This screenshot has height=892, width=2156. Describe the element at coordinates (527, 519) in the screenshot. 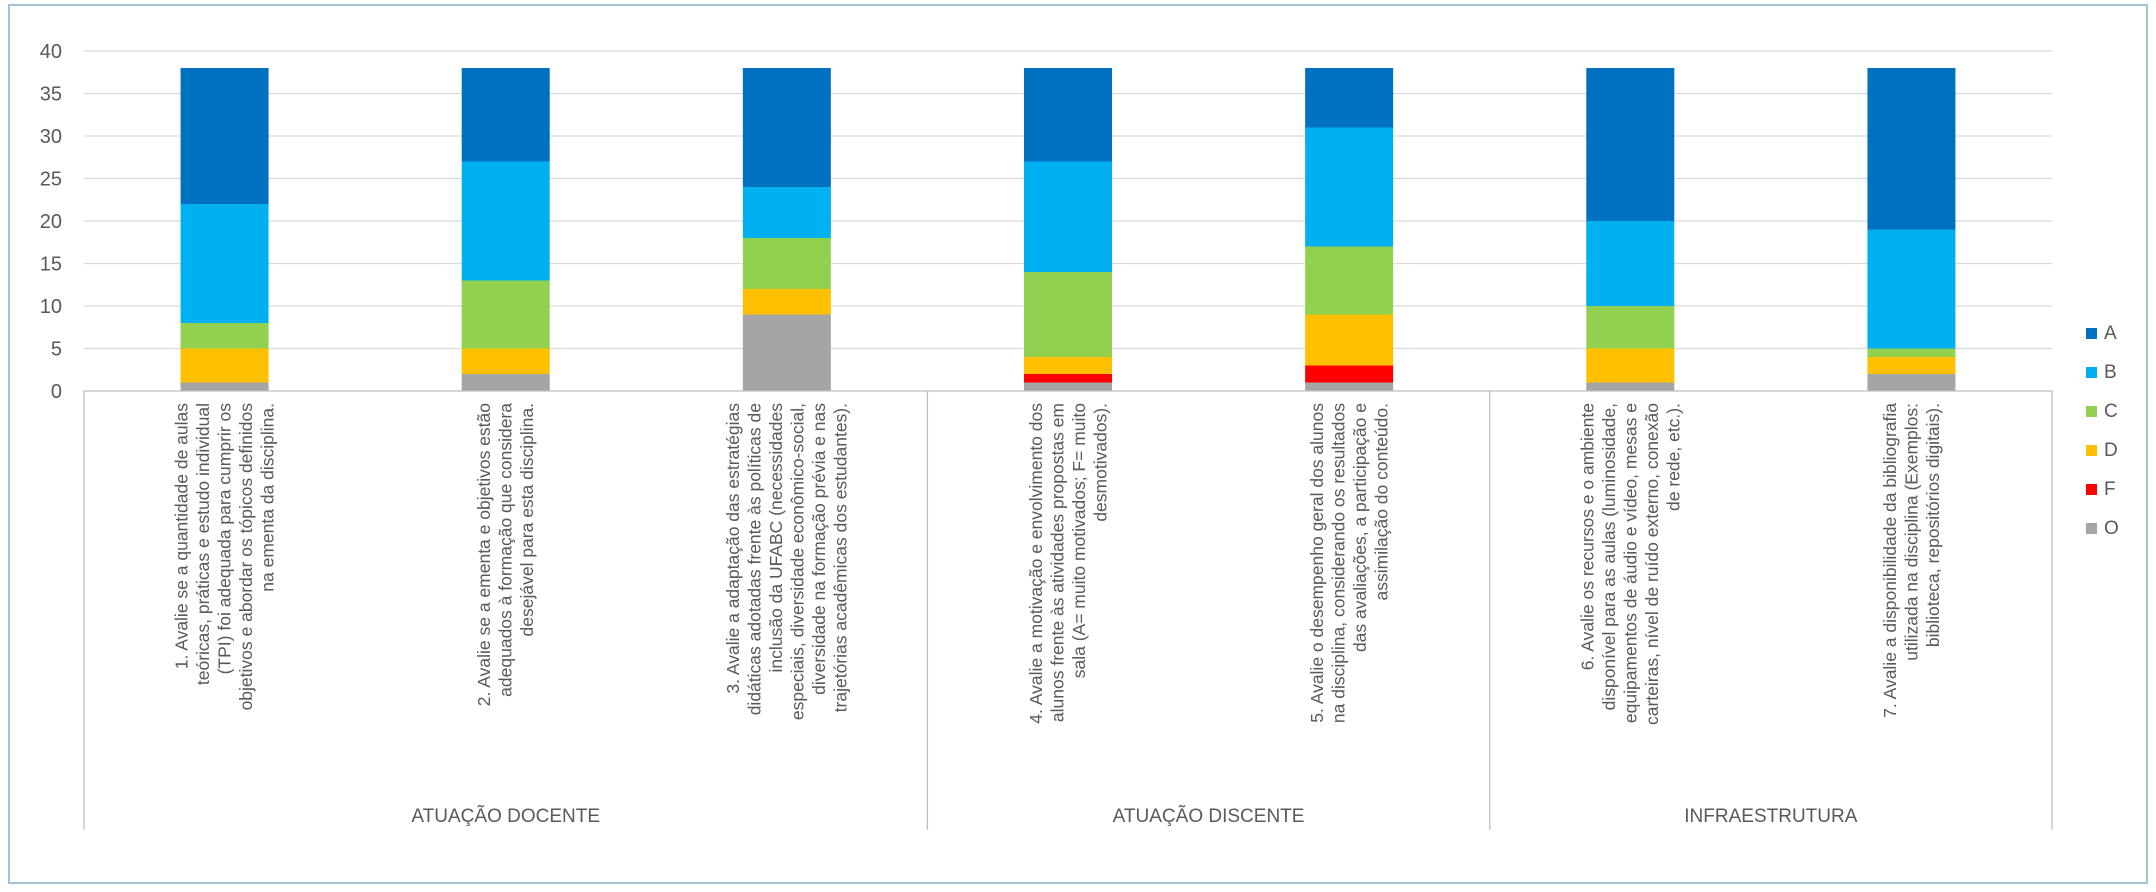

I see `category-label-line: desejável para esta disciplina.` at that location.